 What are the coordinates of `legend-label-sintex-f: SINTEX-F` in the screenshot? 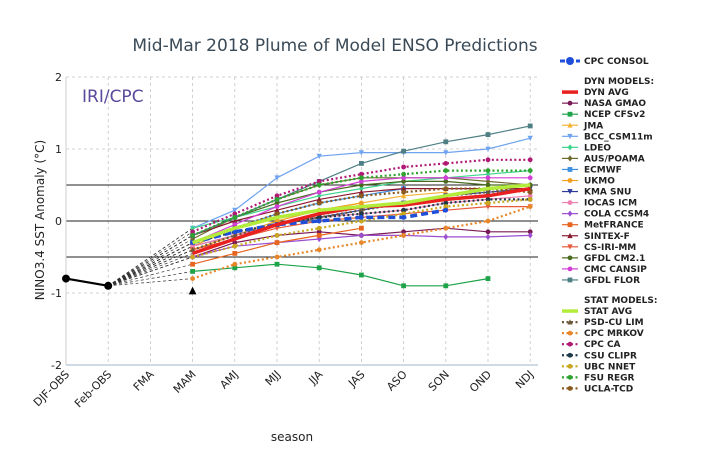 It's located at (607, 237).